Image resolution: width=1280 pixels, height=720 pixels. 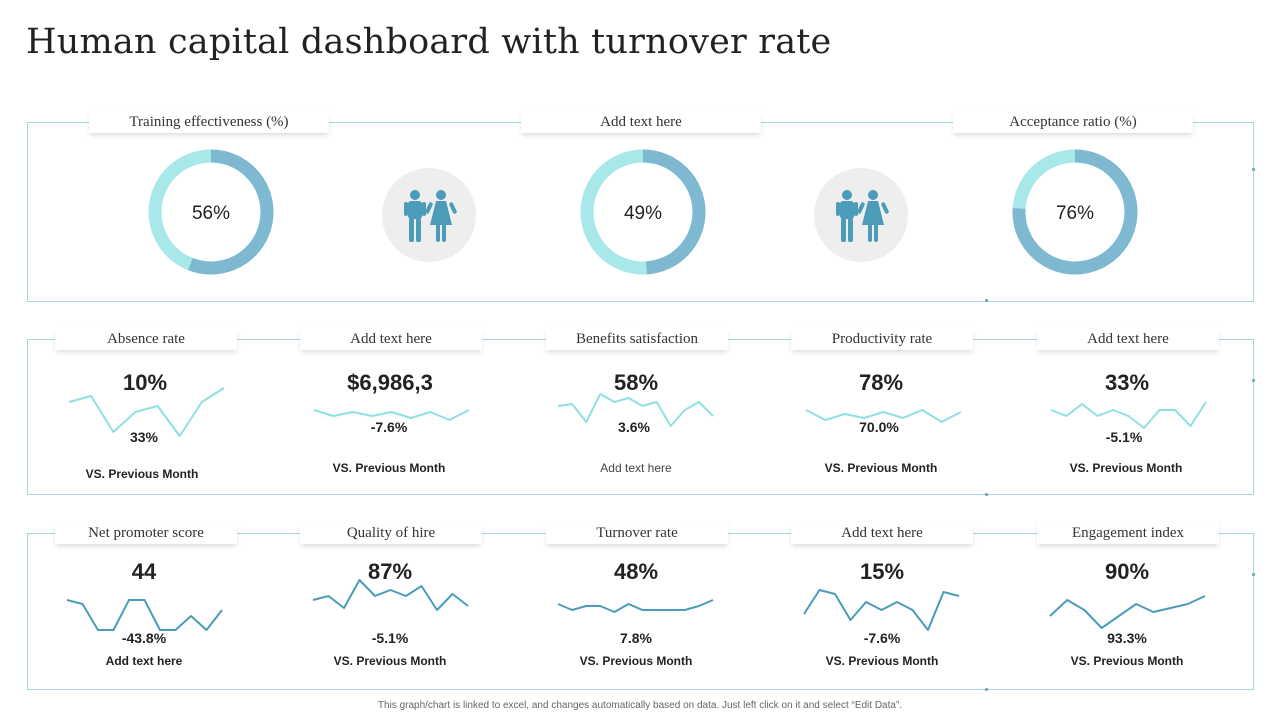 I want to click on kpi-label-productivity-rate: Productivity rate, so click(x=882, y=339).